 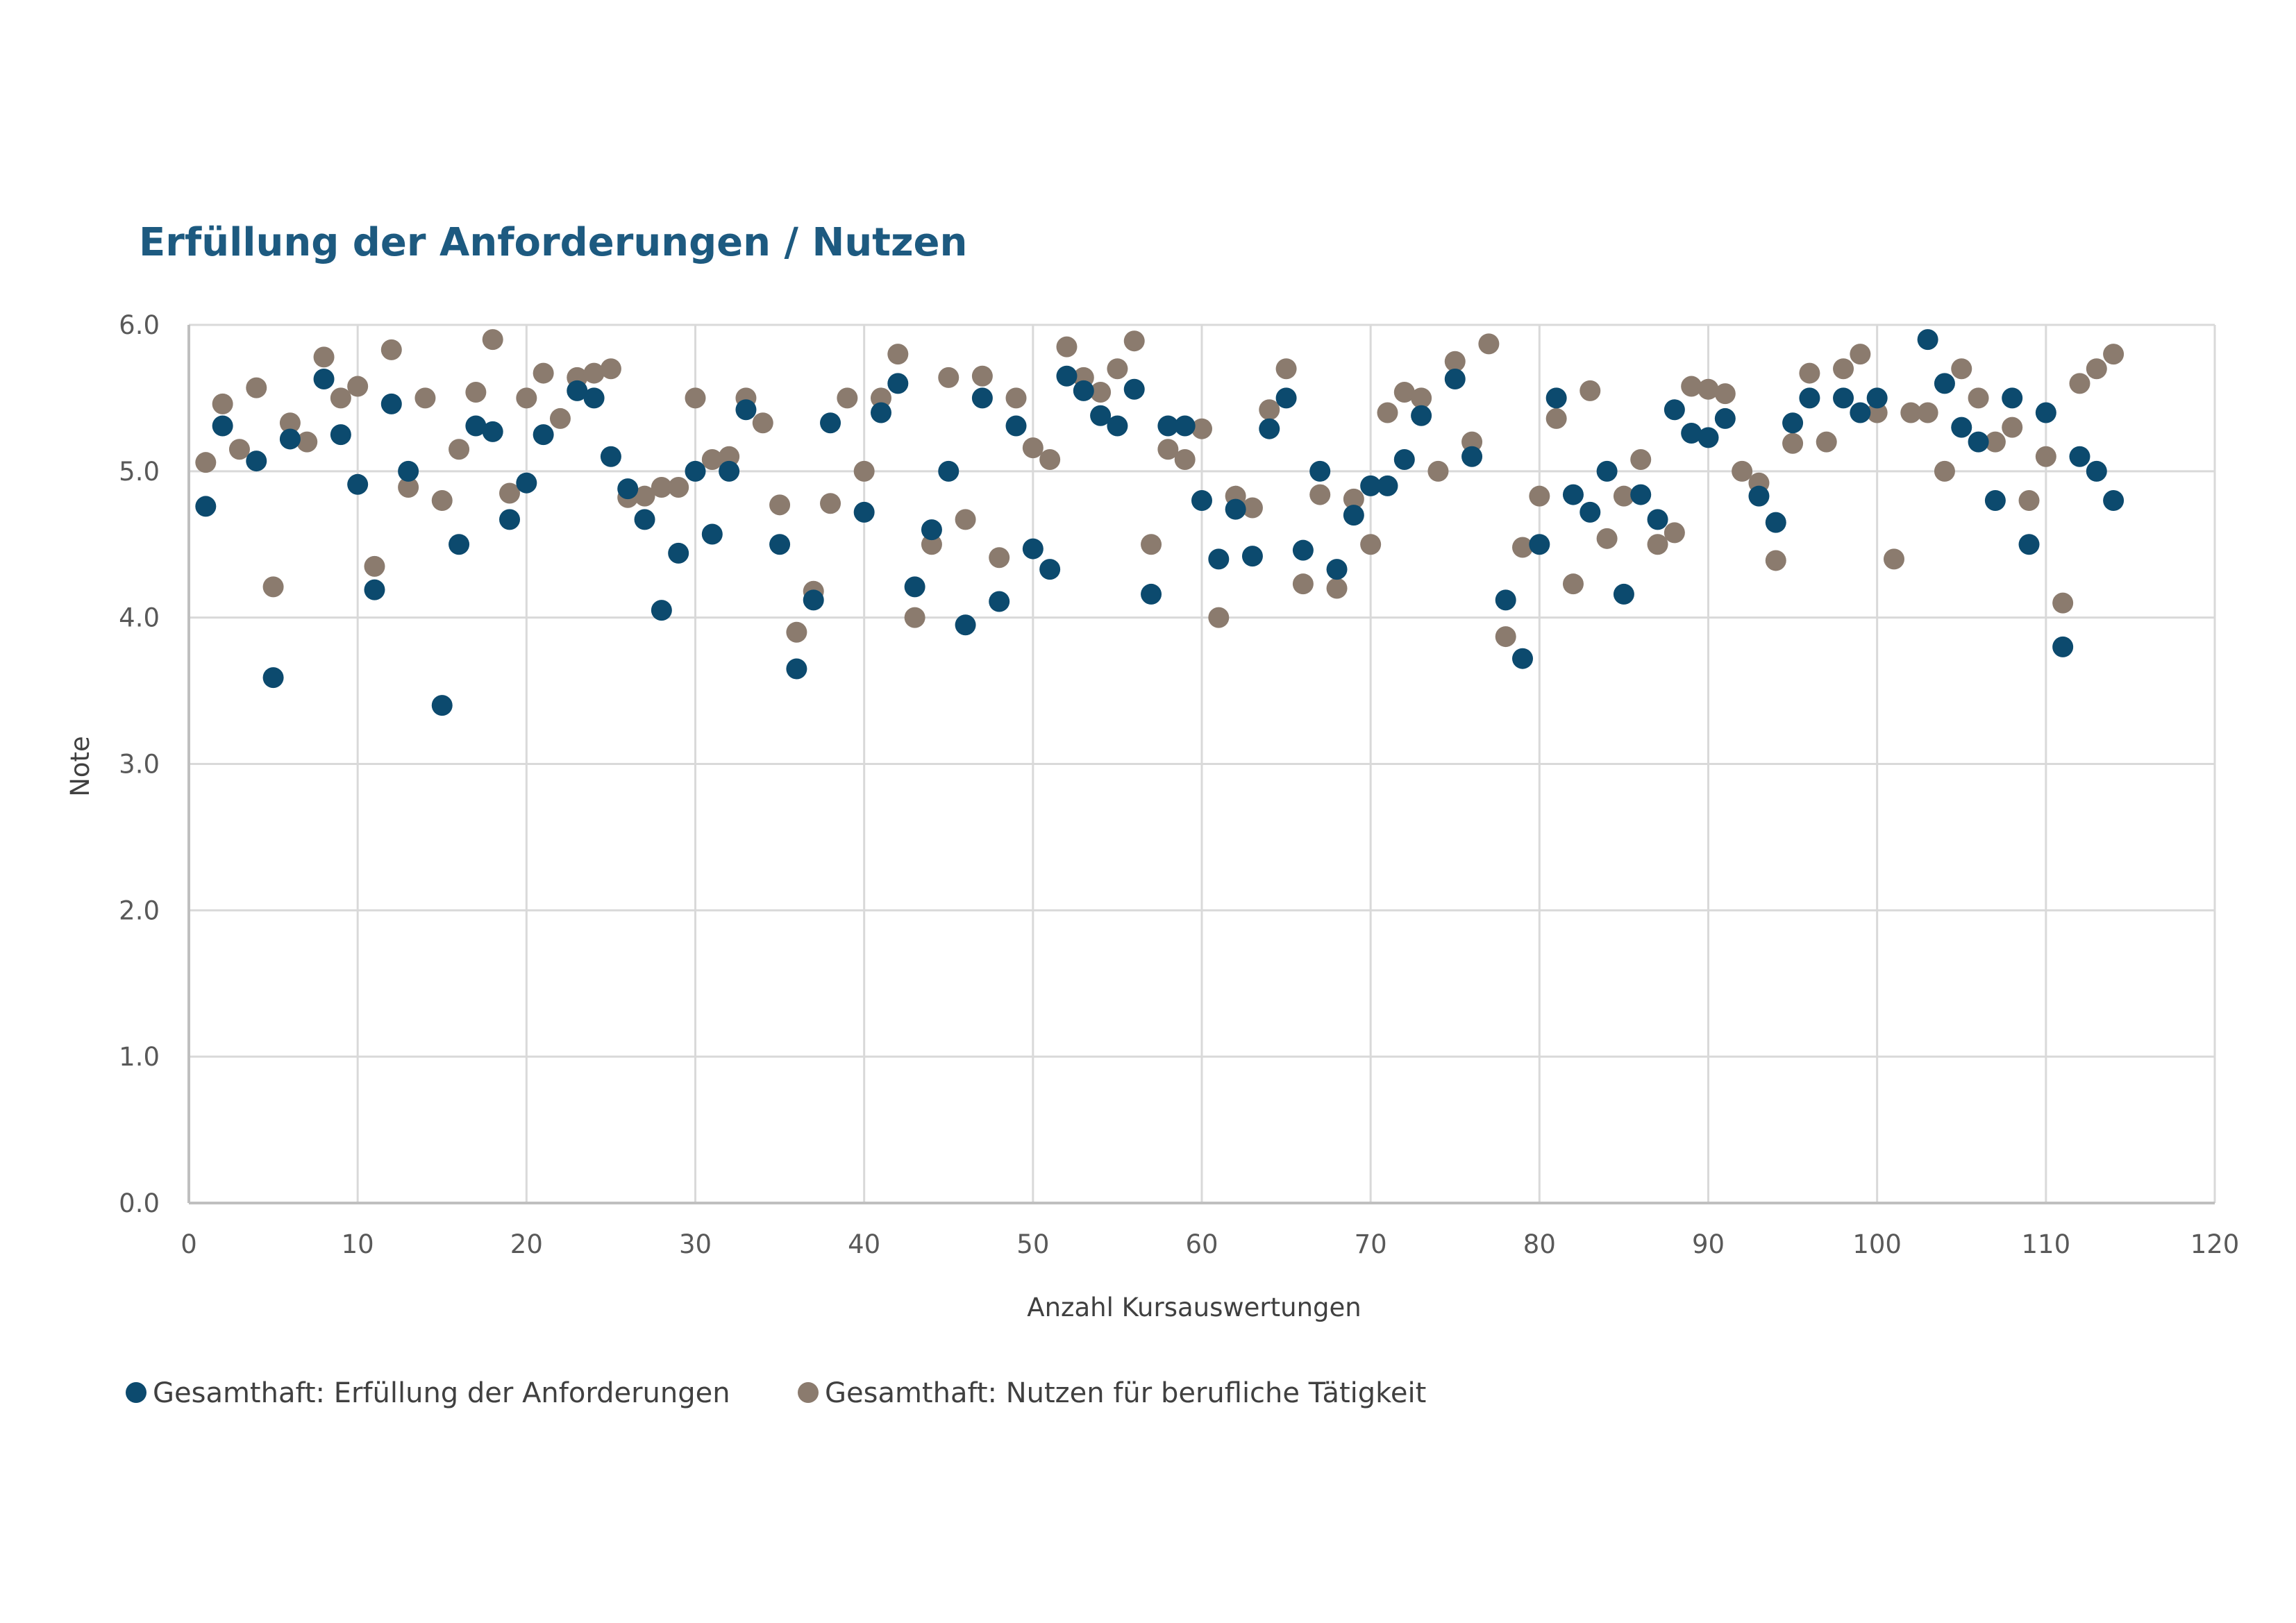 I want to click on x-tick-label: 50, so click(x=1032, y=1244).